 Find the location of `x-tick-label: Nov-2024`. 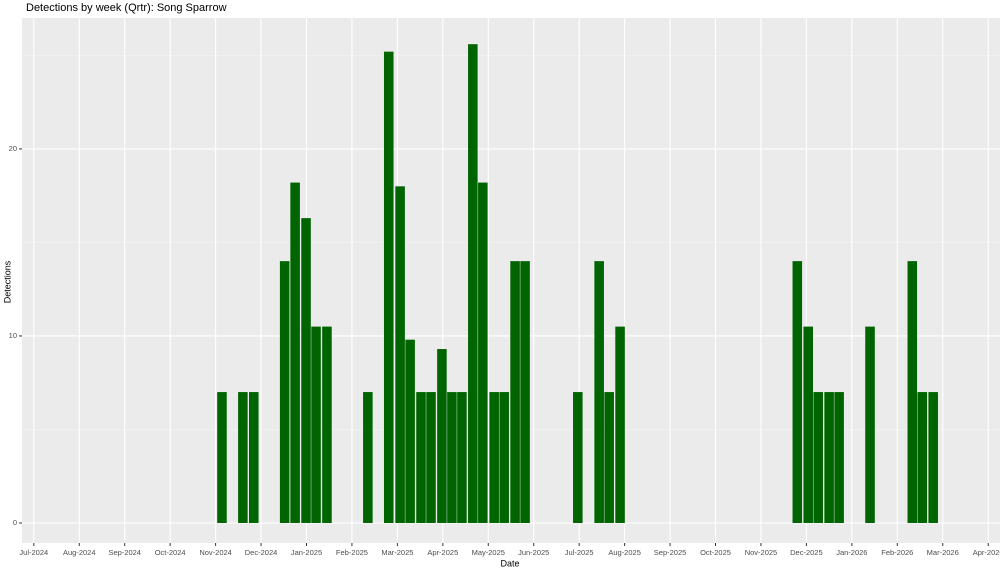

x-tick-label: Nov-2024 is located at coordinates (215, 552).